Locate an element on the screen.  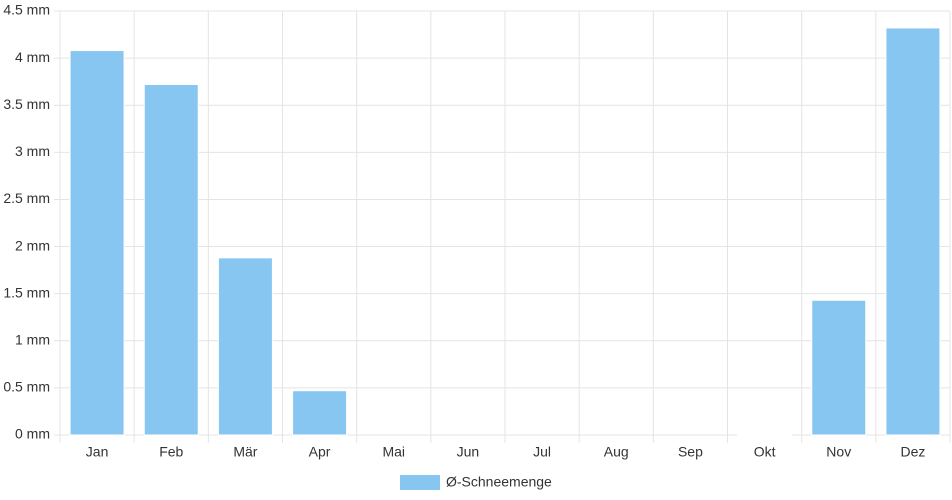
x-tick-label: Sep is located at coordinates (690, 452).